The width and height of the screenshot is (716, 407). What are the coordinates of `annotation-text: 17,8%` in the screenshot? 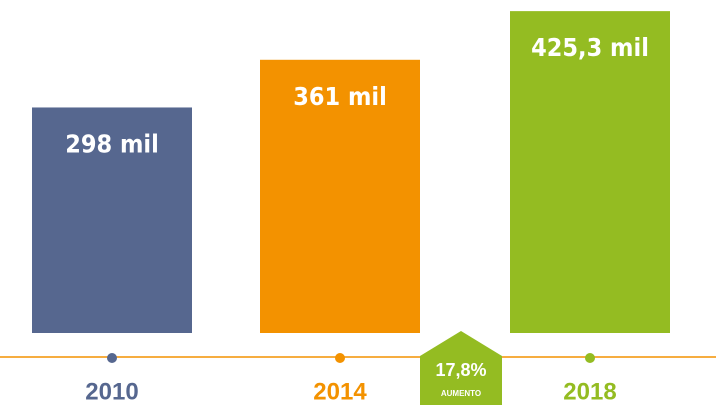 It's located at (460, 370).